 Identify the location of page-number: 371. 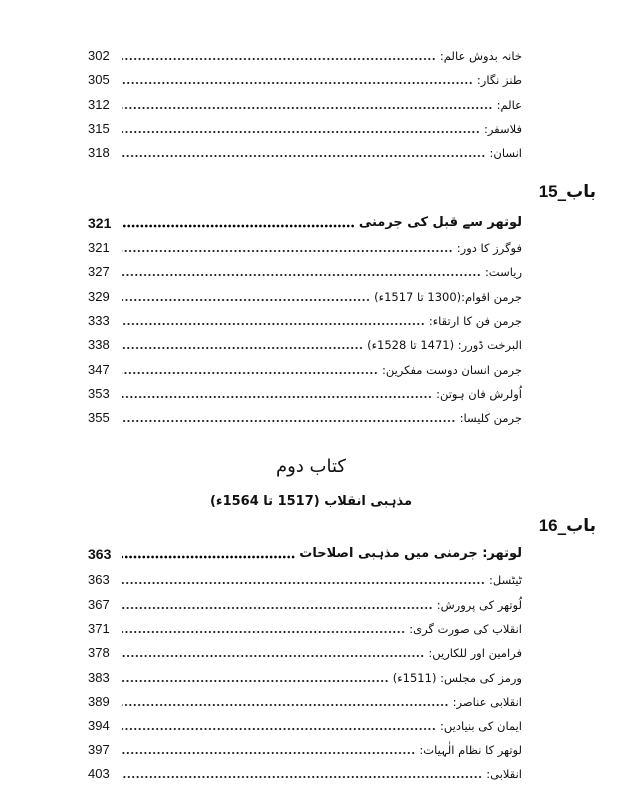
(99, 628).